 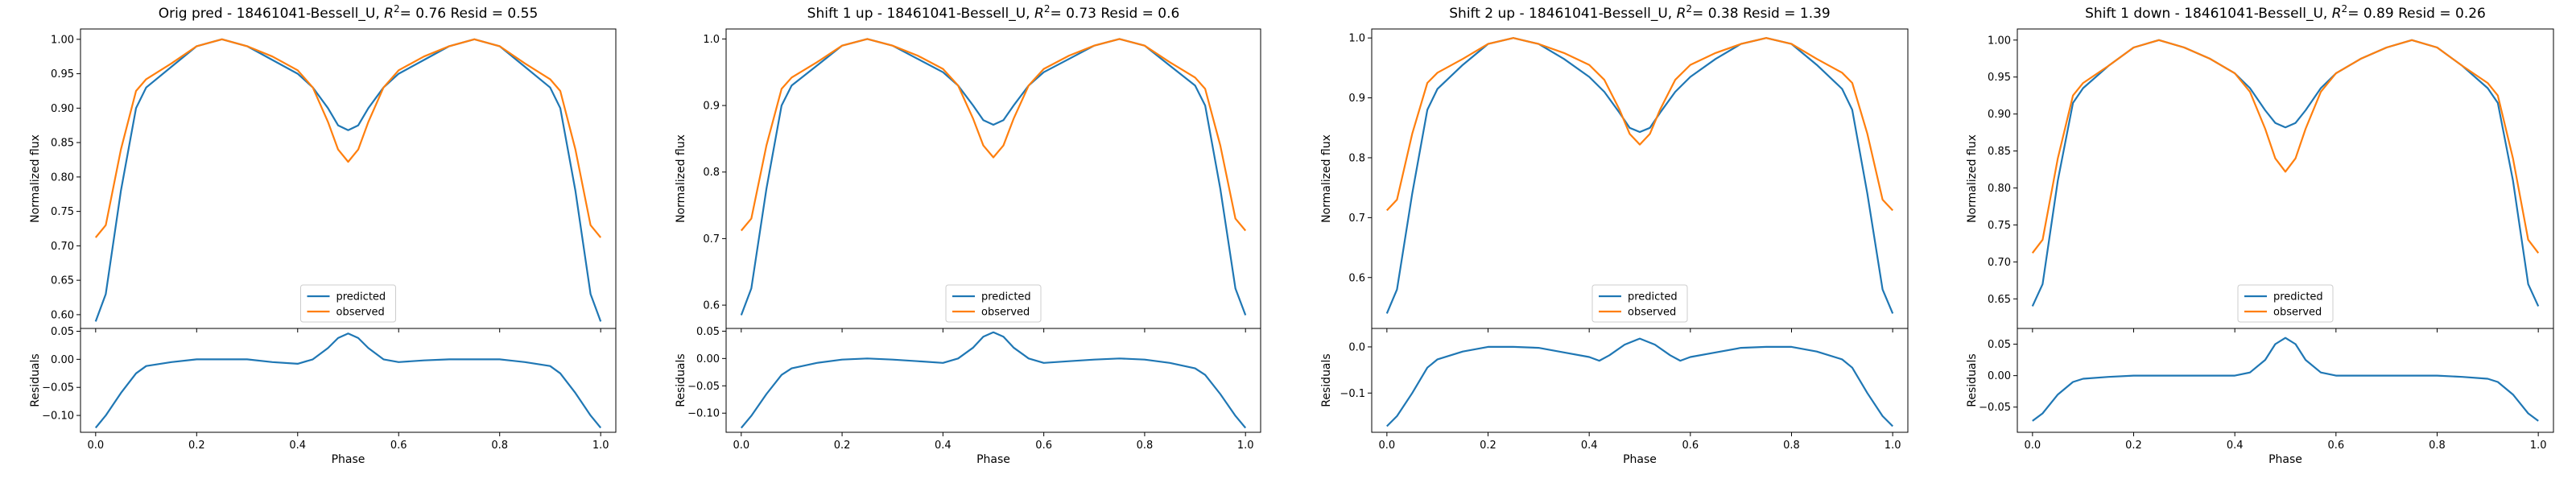 I want to click on title-r2-value: = 0.73, so click(x=1073, y=14).